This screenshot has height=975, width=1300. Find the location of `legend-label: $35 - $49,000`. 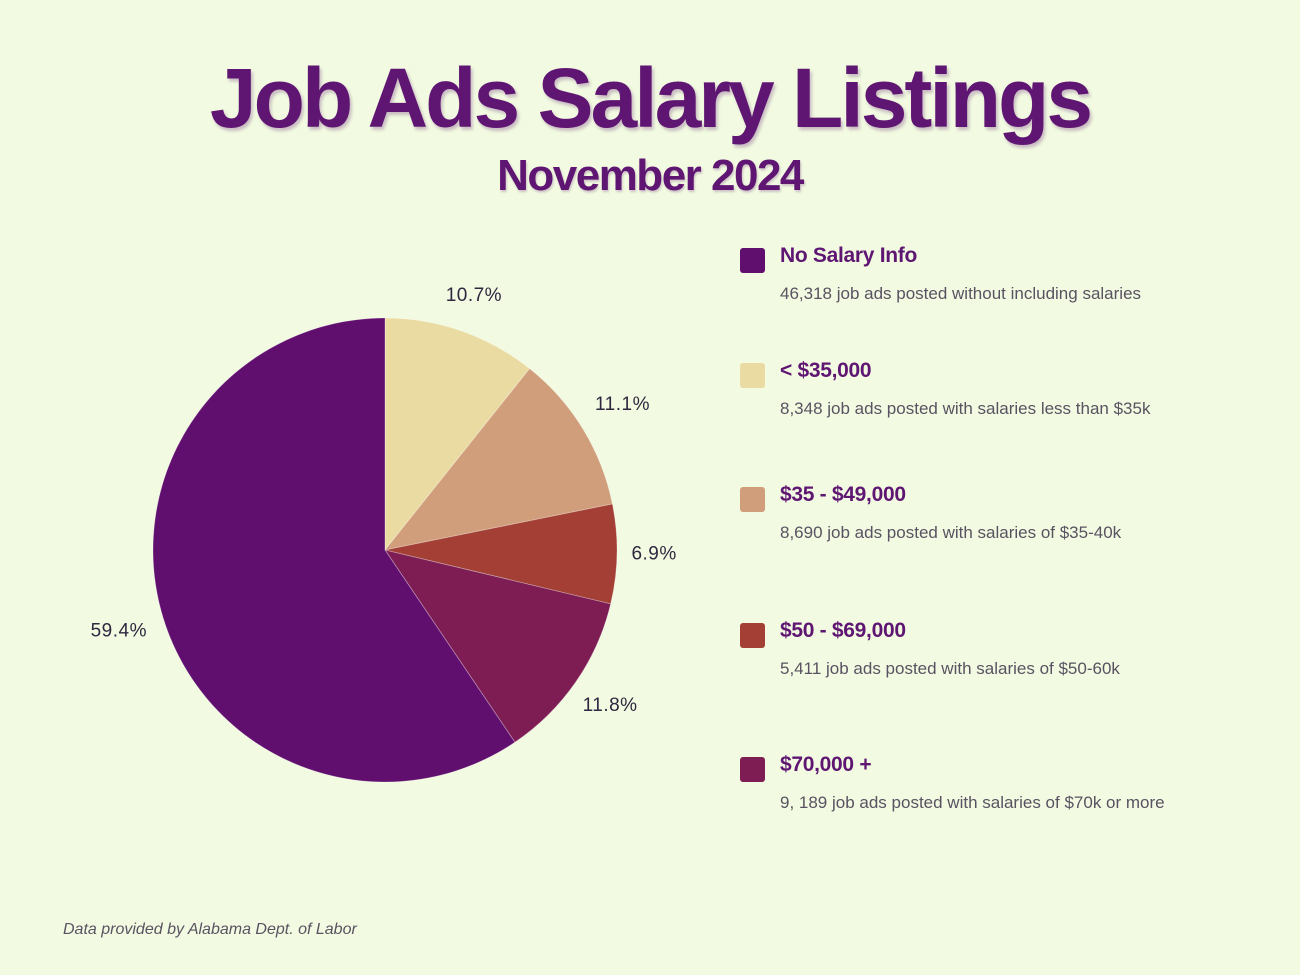

legend-label: $35 - $49,000 is located at coordinates (843, 494).